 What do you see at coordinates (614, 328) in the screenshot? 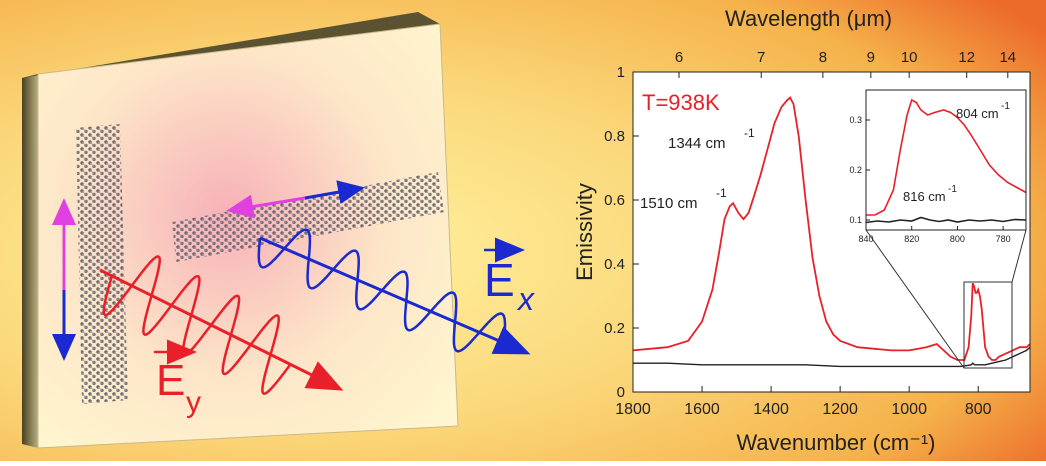
I see `y-tick-label-1: 0.2` at bounding box center [614, 328].